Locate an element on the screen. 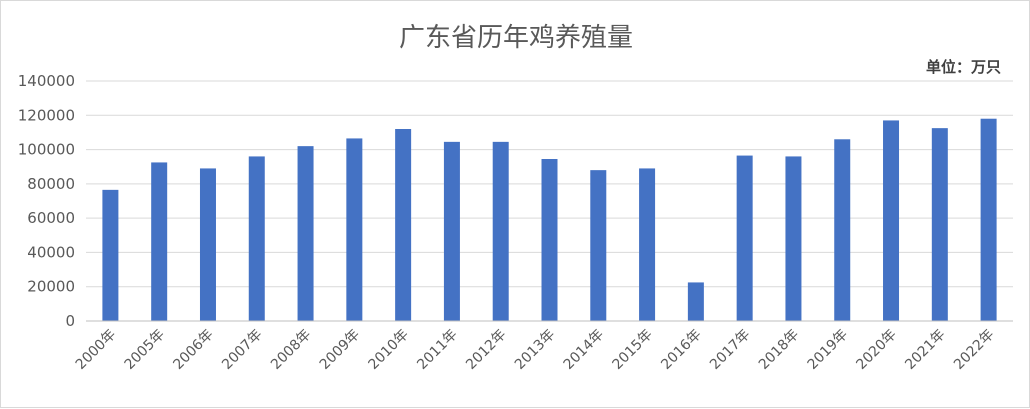  bar-2010年 is located at coordinates (403, 225).